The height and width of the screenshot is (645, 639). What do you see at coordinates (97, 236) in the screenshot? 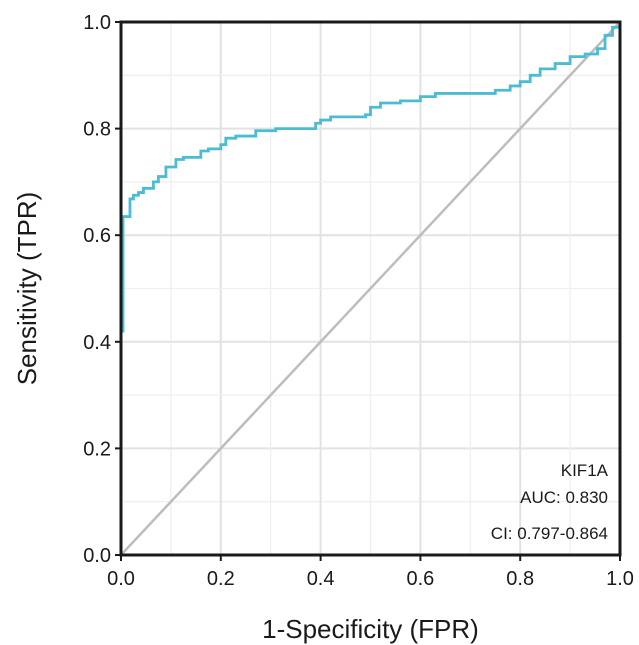
I see `y-tick-label: 0.6` at bounding box center [97, 236].